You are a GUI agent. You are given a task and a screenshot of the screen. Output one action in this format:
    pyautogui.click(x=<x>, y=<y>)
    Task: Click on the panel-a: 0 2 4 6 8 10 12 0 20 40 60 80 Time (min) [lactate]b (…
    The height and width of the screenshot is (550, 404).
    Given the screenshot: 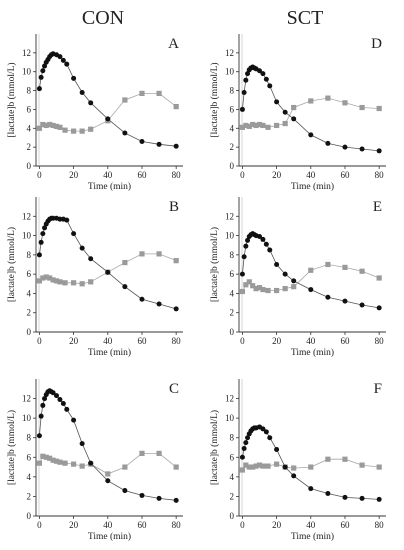 What is the action you would take?
    pyautogui.click(x=94, y=113)
    